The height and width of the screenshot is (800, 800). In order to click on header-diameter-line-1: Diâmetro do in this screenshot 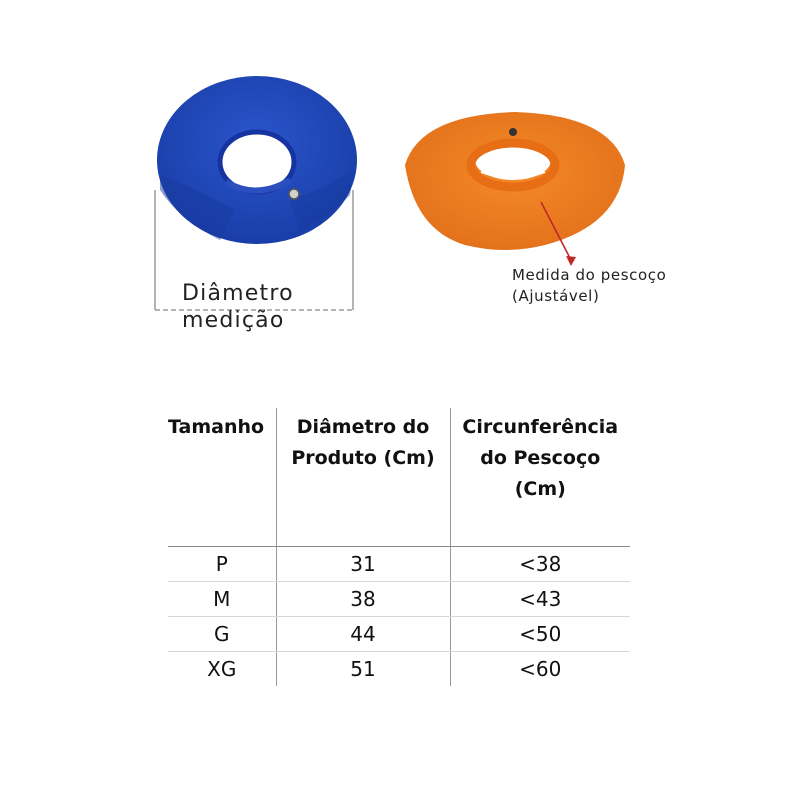, I will do `click(363, 427)`.